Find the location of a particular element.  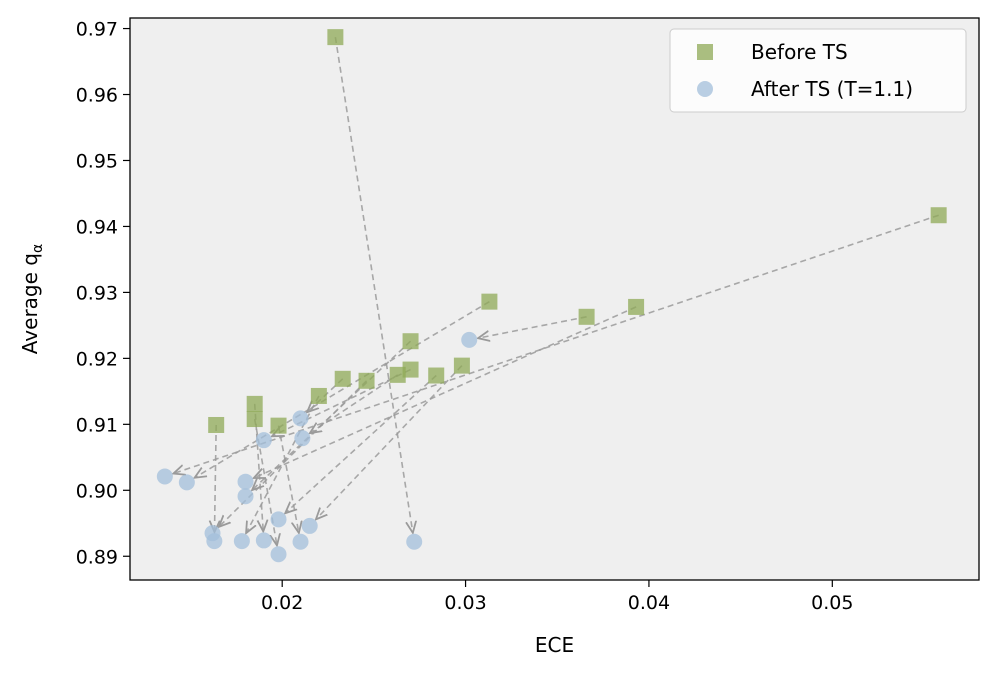

y-tick-label: 0.95 is located at coordinates (97, 161).